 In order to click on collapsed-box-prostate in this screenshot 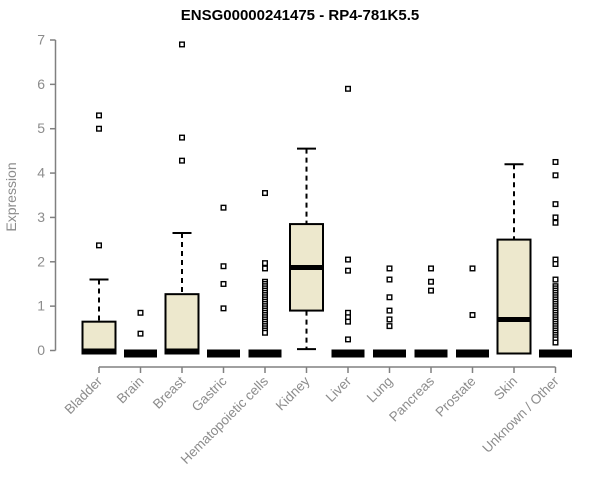, I will do `click(472, 353)`.